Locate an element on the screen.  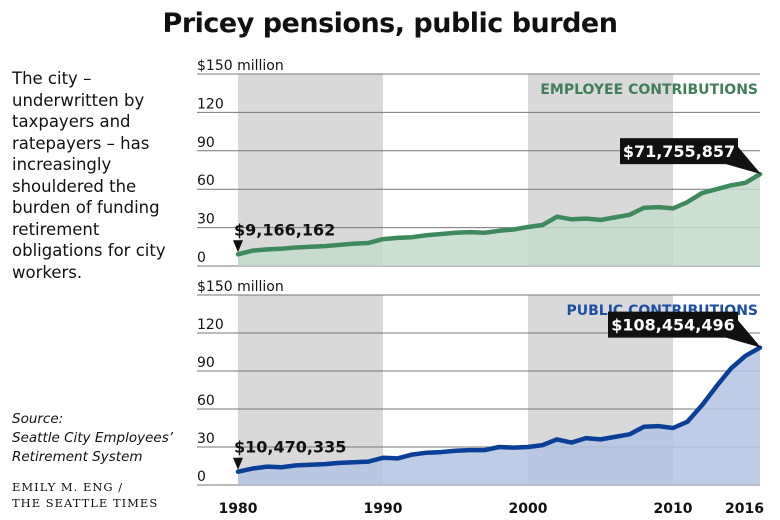
y-tick-label-1-5: 0 is located at coordinates (201, 477).